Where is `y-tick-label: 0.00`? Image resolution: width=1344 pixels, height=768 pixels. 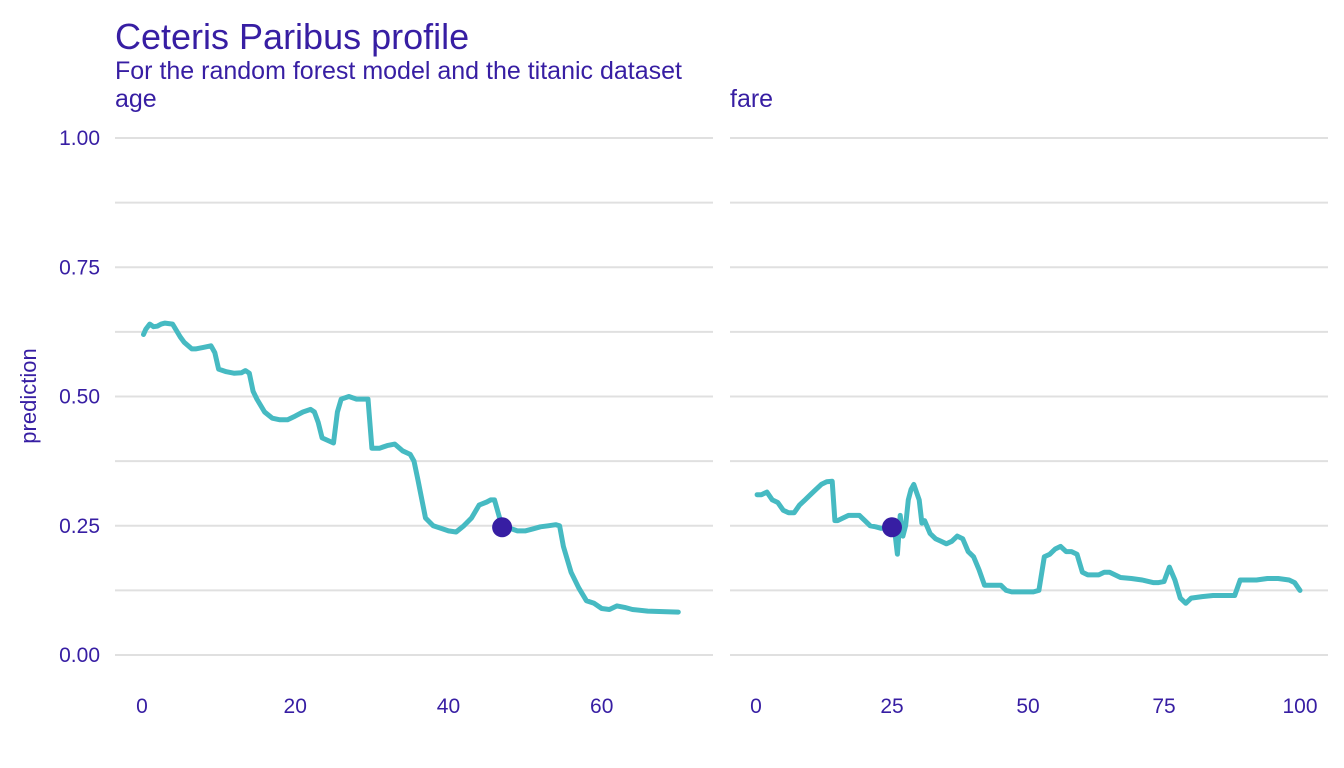 y-tick-label: 0.00 is located at coordinates (79, 655).